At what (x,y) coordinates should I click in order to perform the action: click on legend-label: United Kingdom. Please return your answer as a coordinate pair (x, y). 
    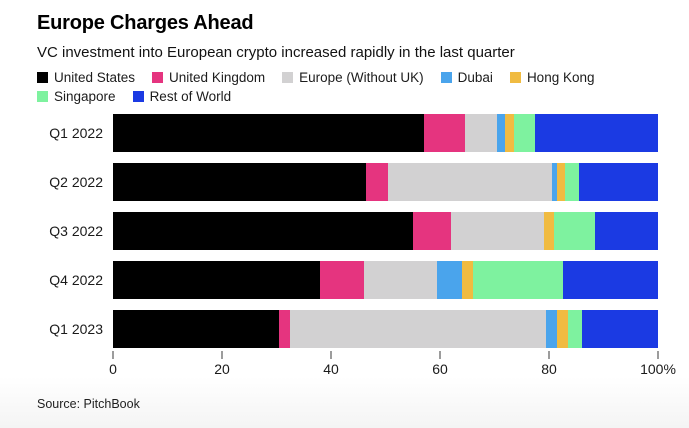
    Looking at the image, I should click on (217, 77).